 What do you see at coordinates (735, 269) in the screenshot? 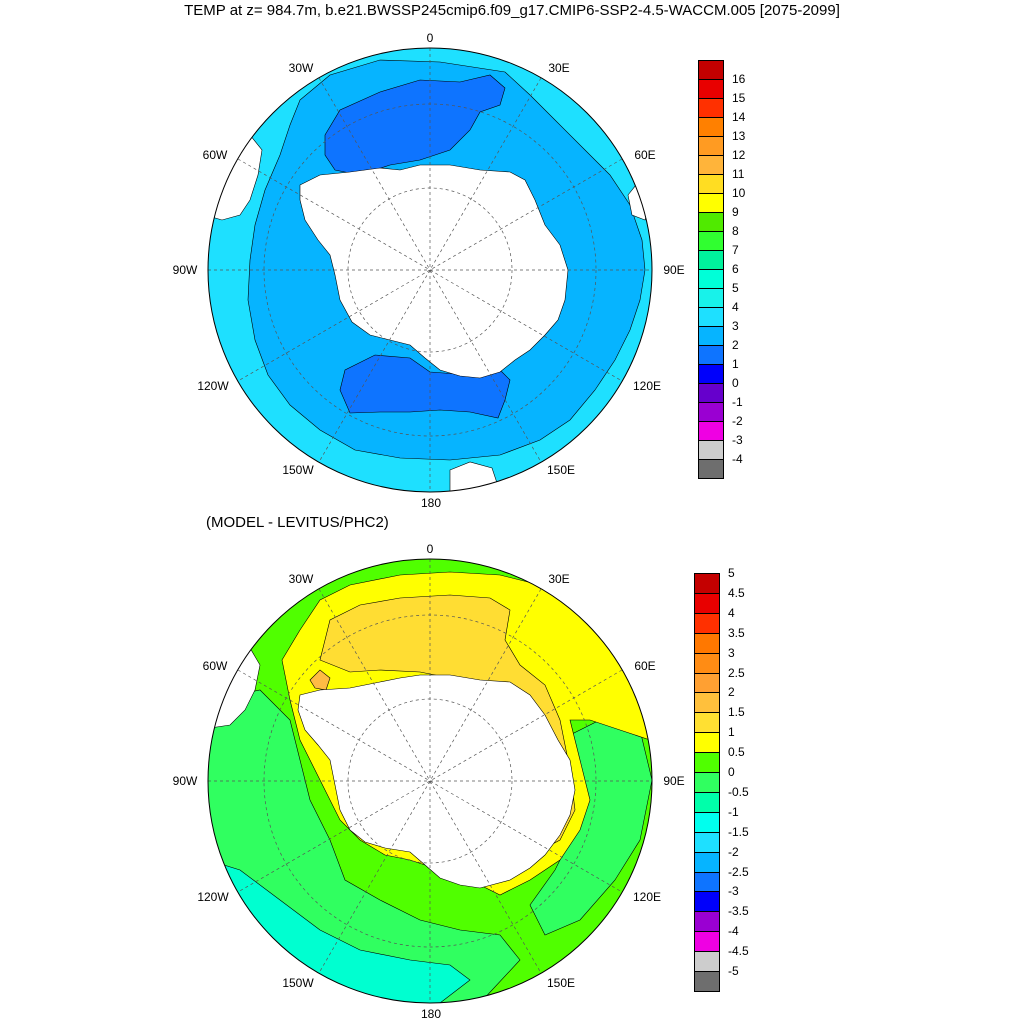
I see `colorbar-temperature-label: 6` at bounding box center [735, 269].